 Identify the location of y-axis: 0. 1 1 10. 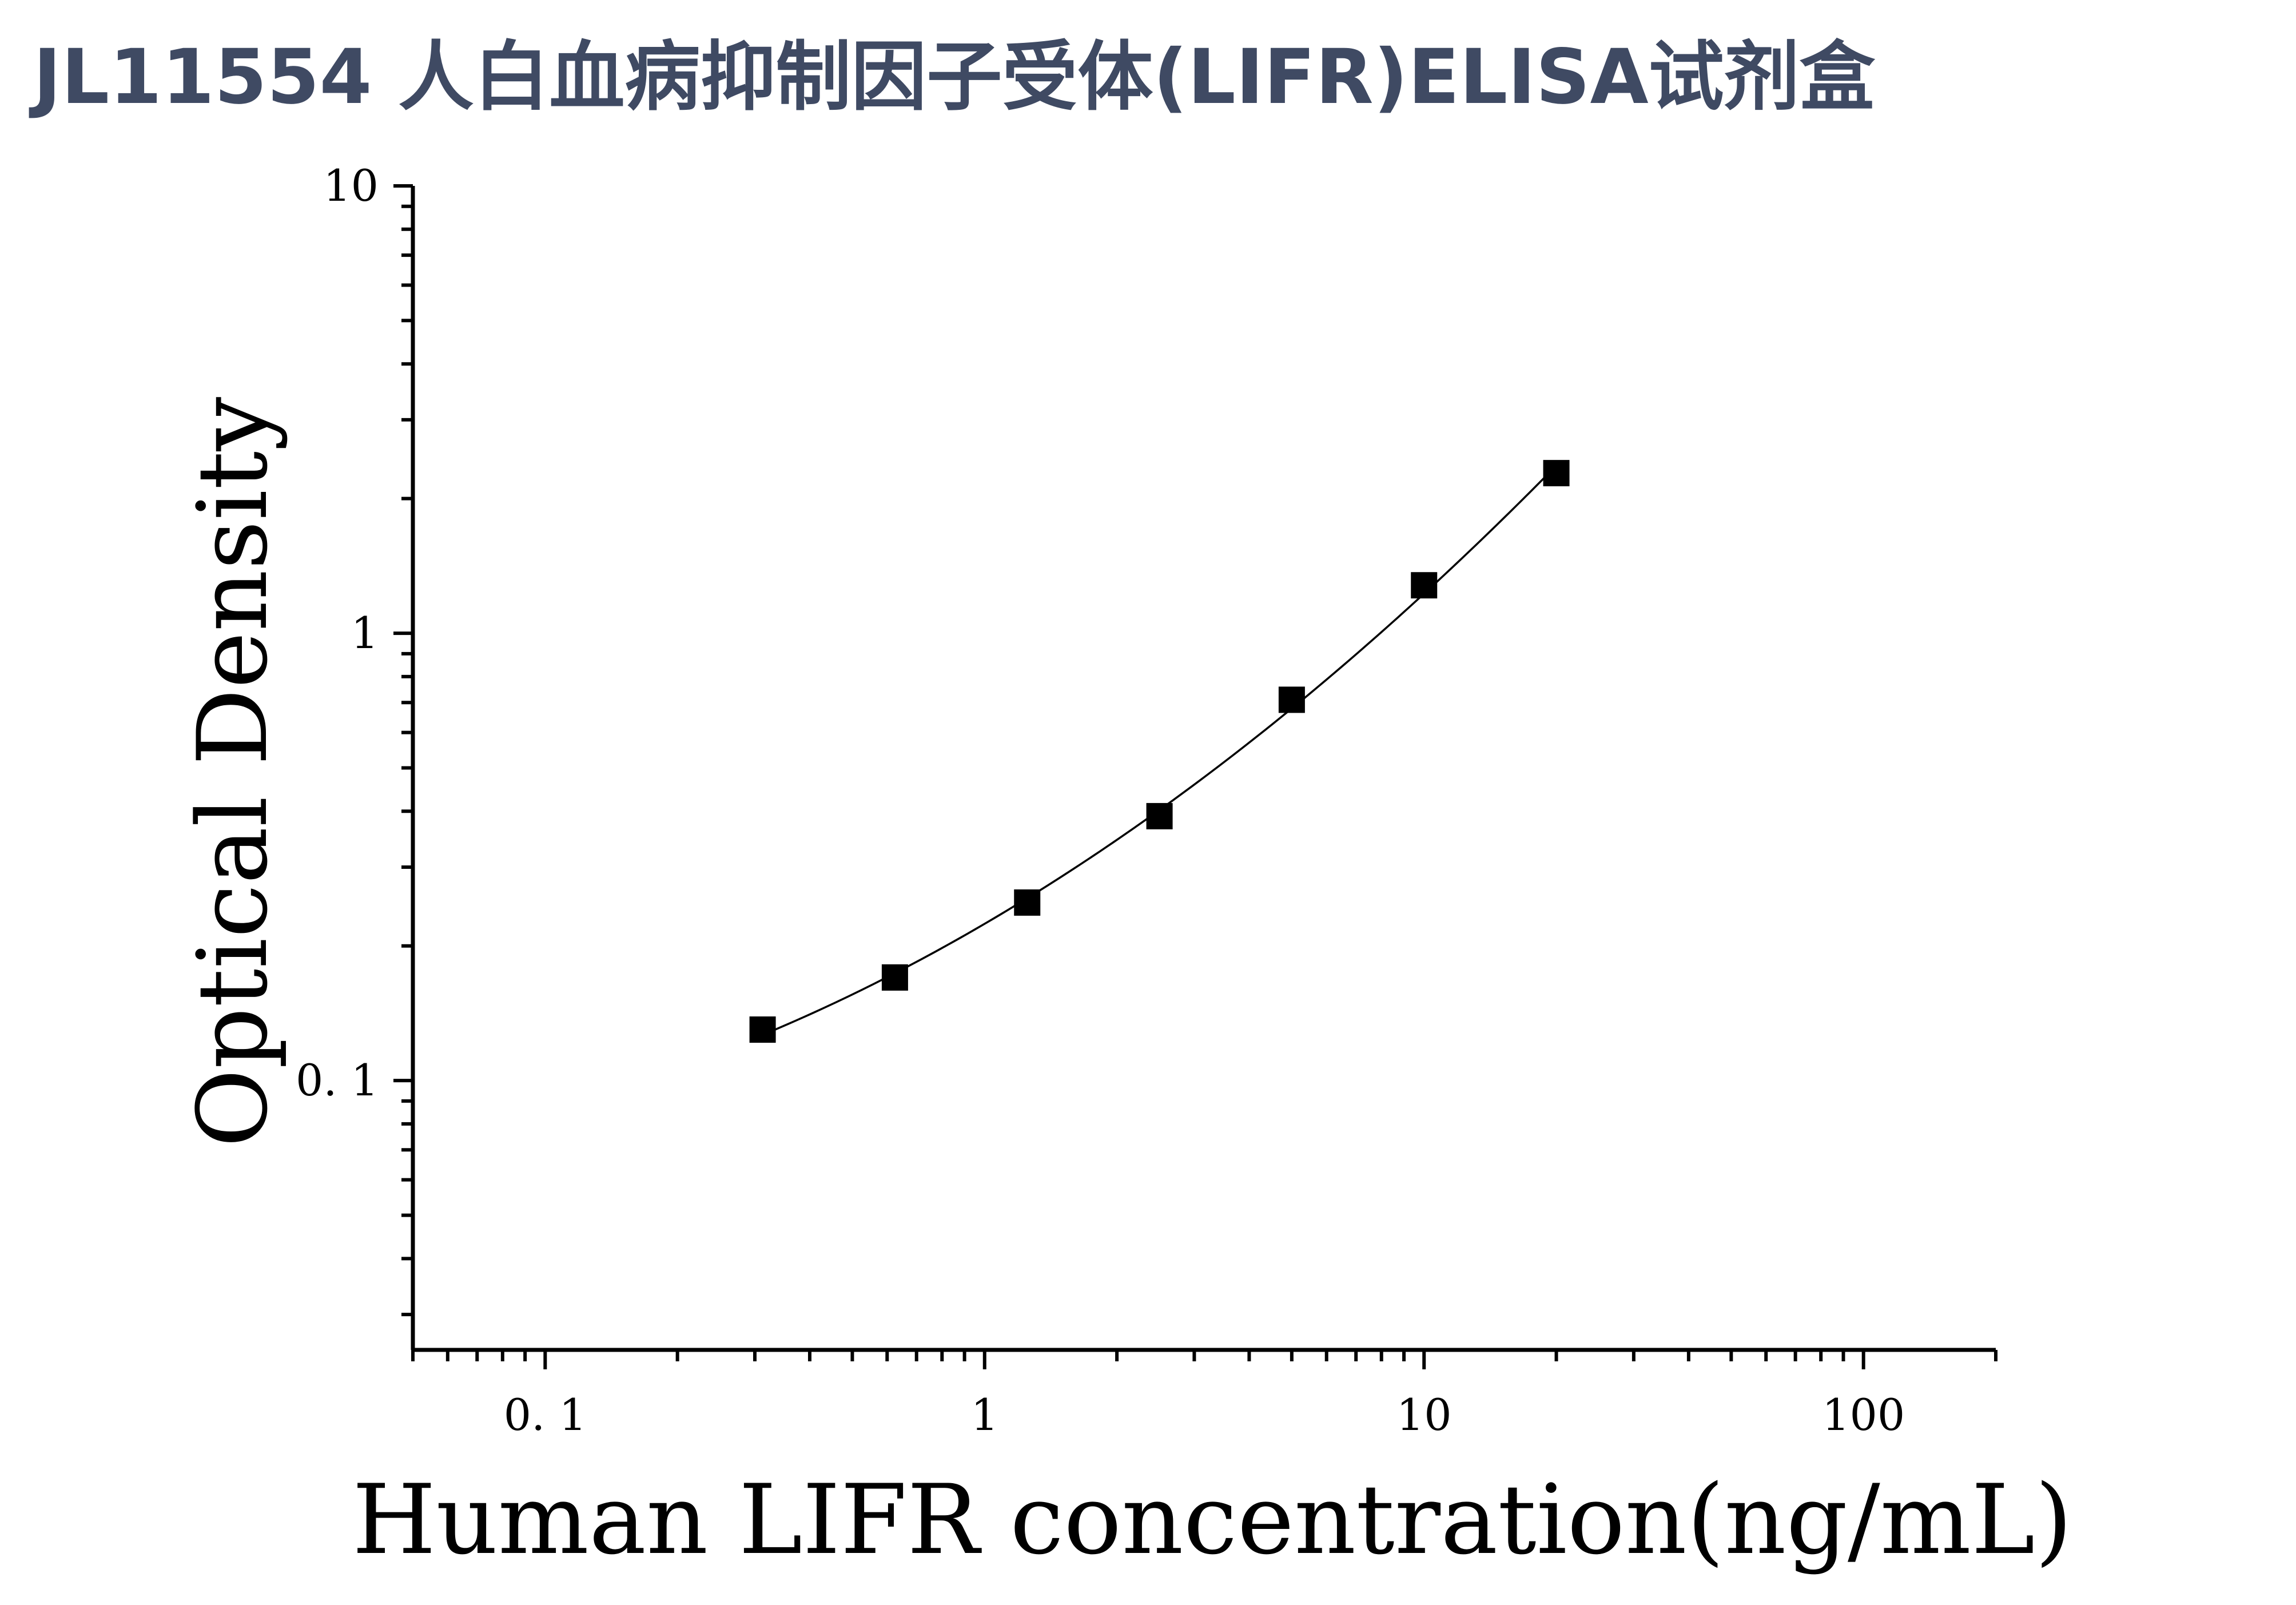
(356, 755).